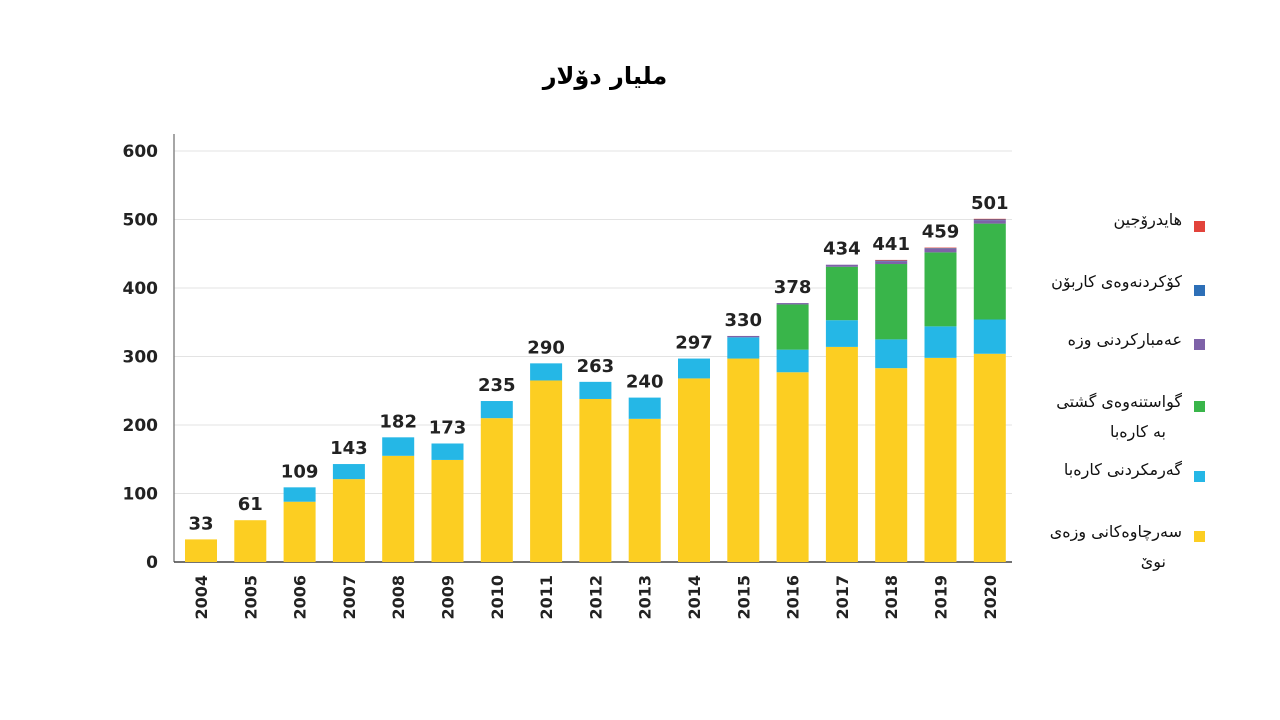 The image size is (1280, 720). I want to click on data-label: 61, so click(250, 504).